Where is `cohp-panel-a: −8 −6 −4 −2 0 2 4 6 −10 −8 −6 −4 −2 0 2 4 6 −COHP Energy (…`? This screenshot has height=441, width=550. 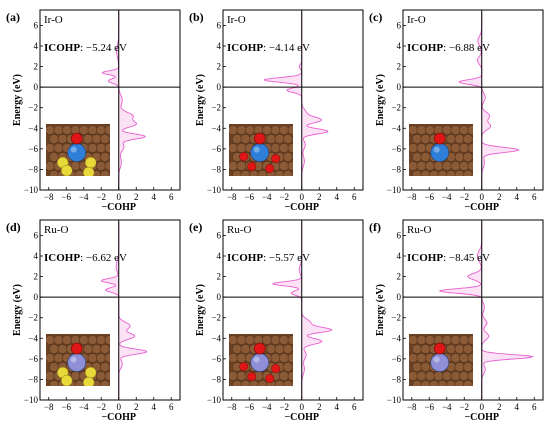
cohp-panel-a: −8 −6 −4 −2 0 2 4 6 −10 −8 −6 −4 −2 0 2 4 6 −COHP Energy (… is located at coordinates (93, 111).